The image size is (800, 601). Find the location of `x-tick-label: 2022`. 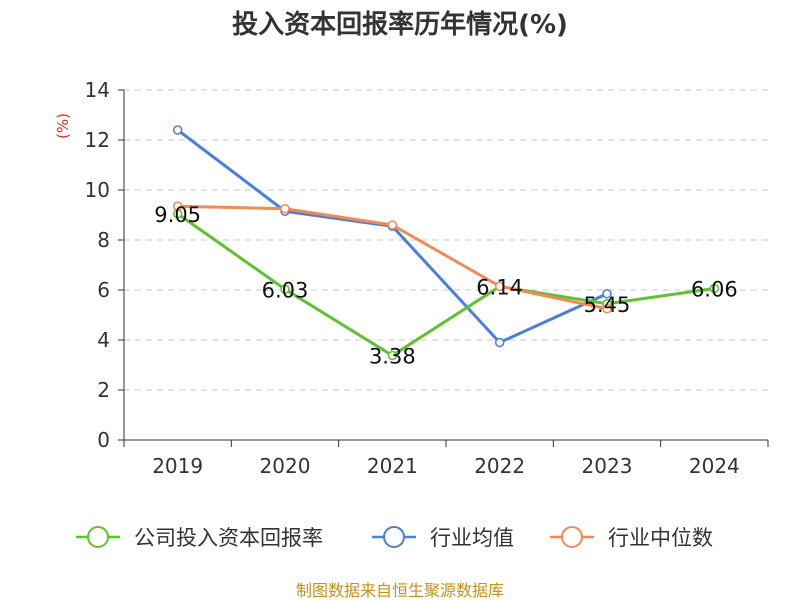

x-tick-label: 2022 is located at coordinates (499, 466).